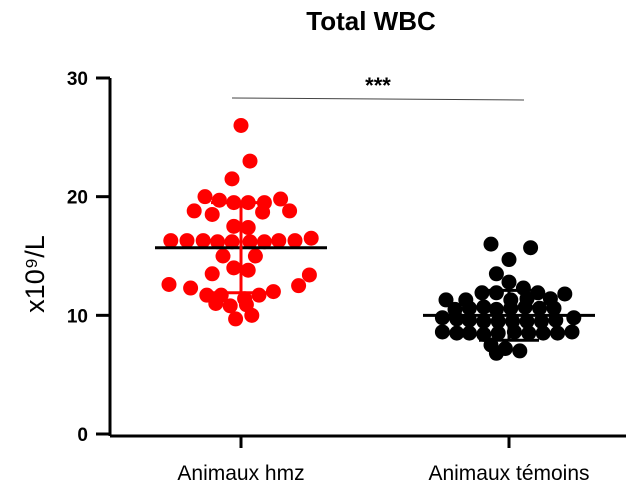  I want to click on category-label: Animaux témoins, so click(508, 473).